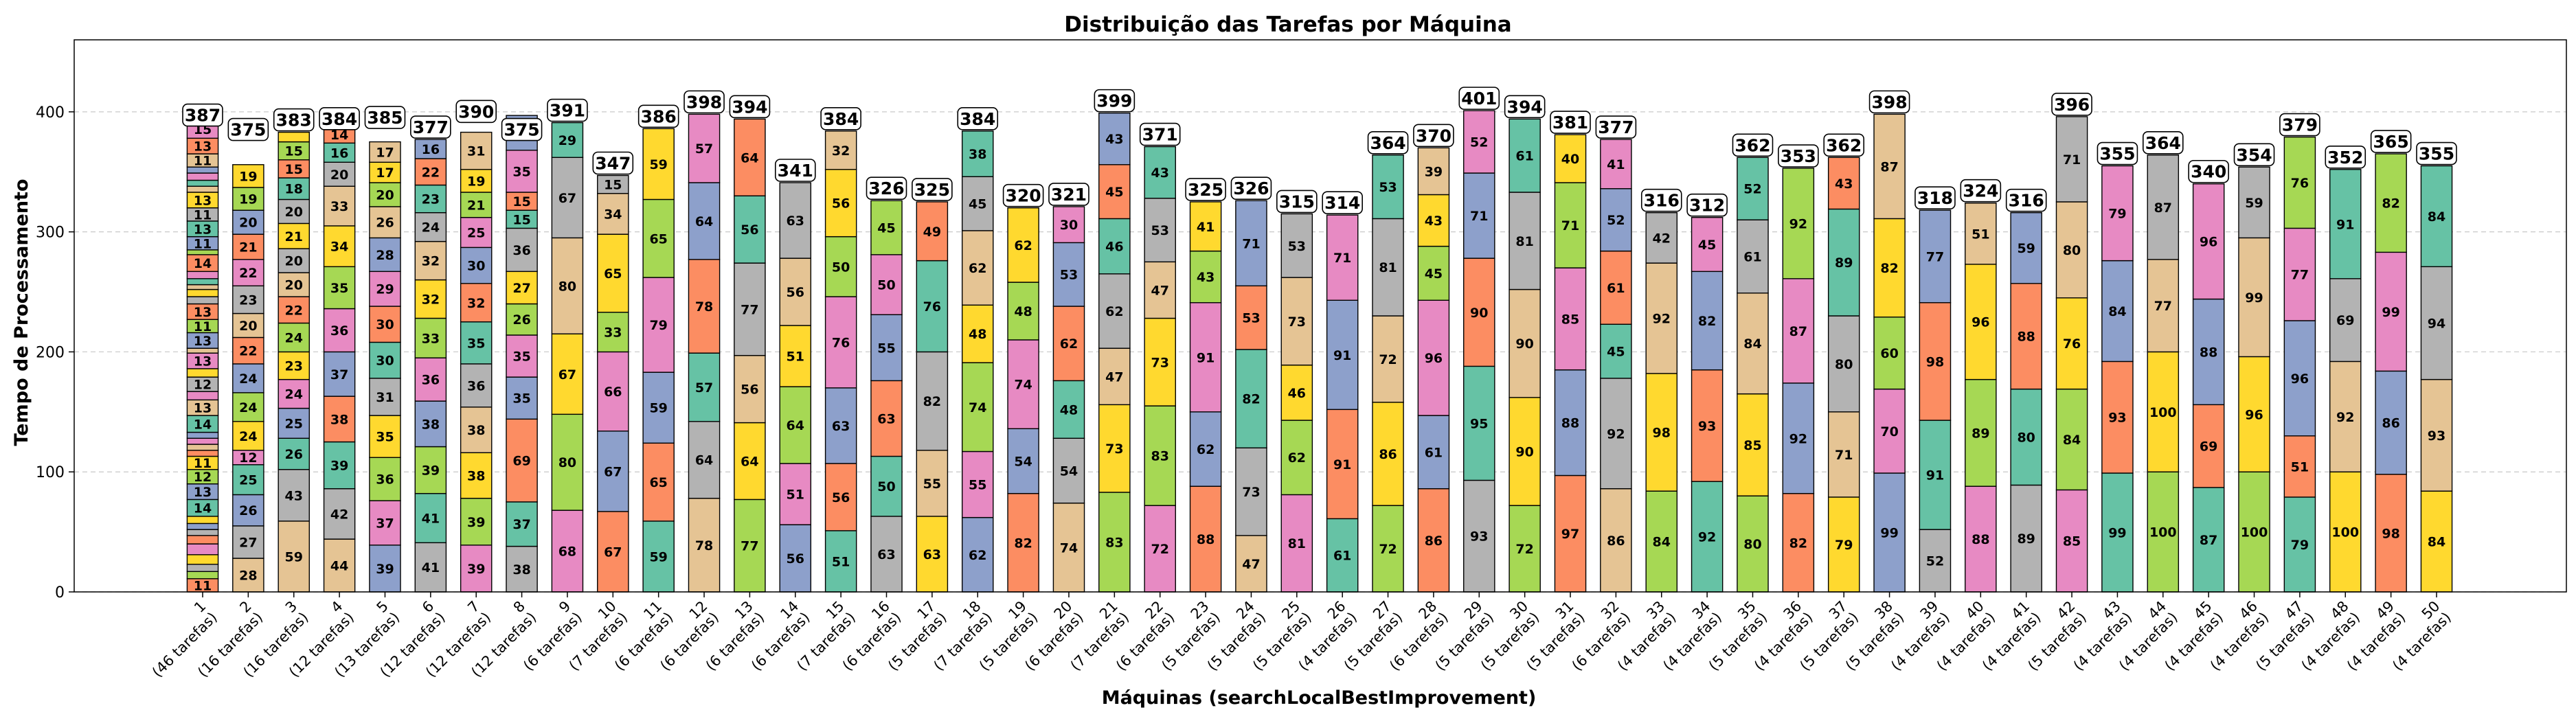 The width and height of the screenshot is (2576, 721). Describe the element at coordinates (795, 558) in the screenshot. I see `segment-label: 56` at that location.